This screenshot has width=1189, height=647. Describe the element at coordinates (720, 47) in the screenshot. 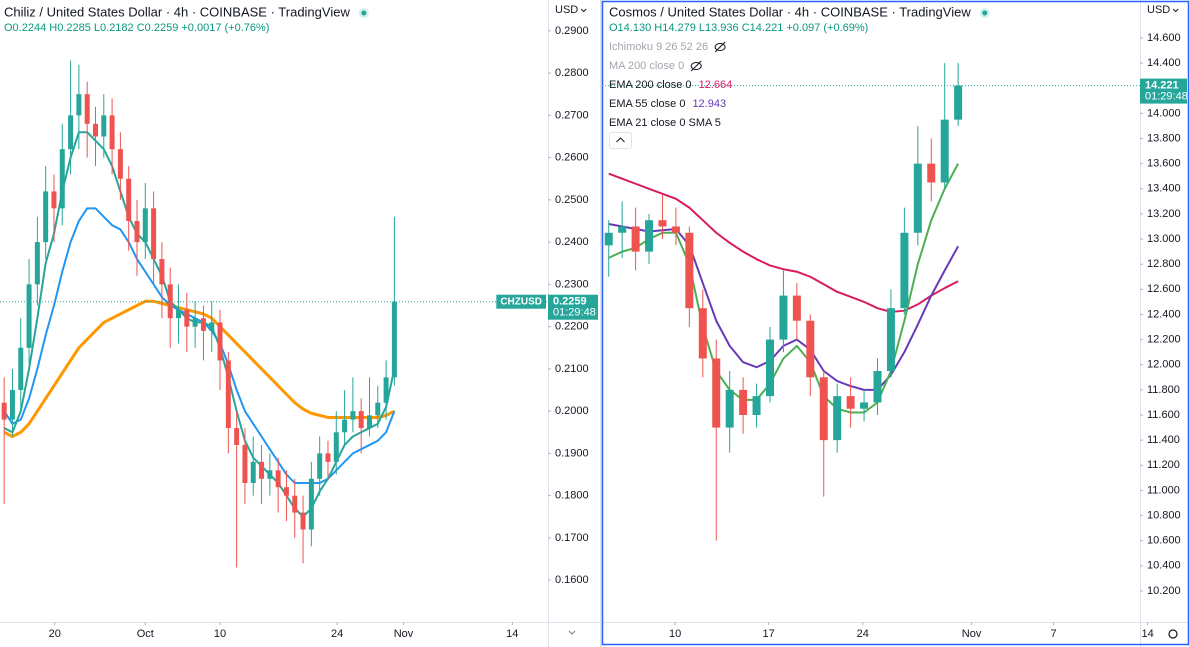

I see `hidden-eye-slash` at that location.